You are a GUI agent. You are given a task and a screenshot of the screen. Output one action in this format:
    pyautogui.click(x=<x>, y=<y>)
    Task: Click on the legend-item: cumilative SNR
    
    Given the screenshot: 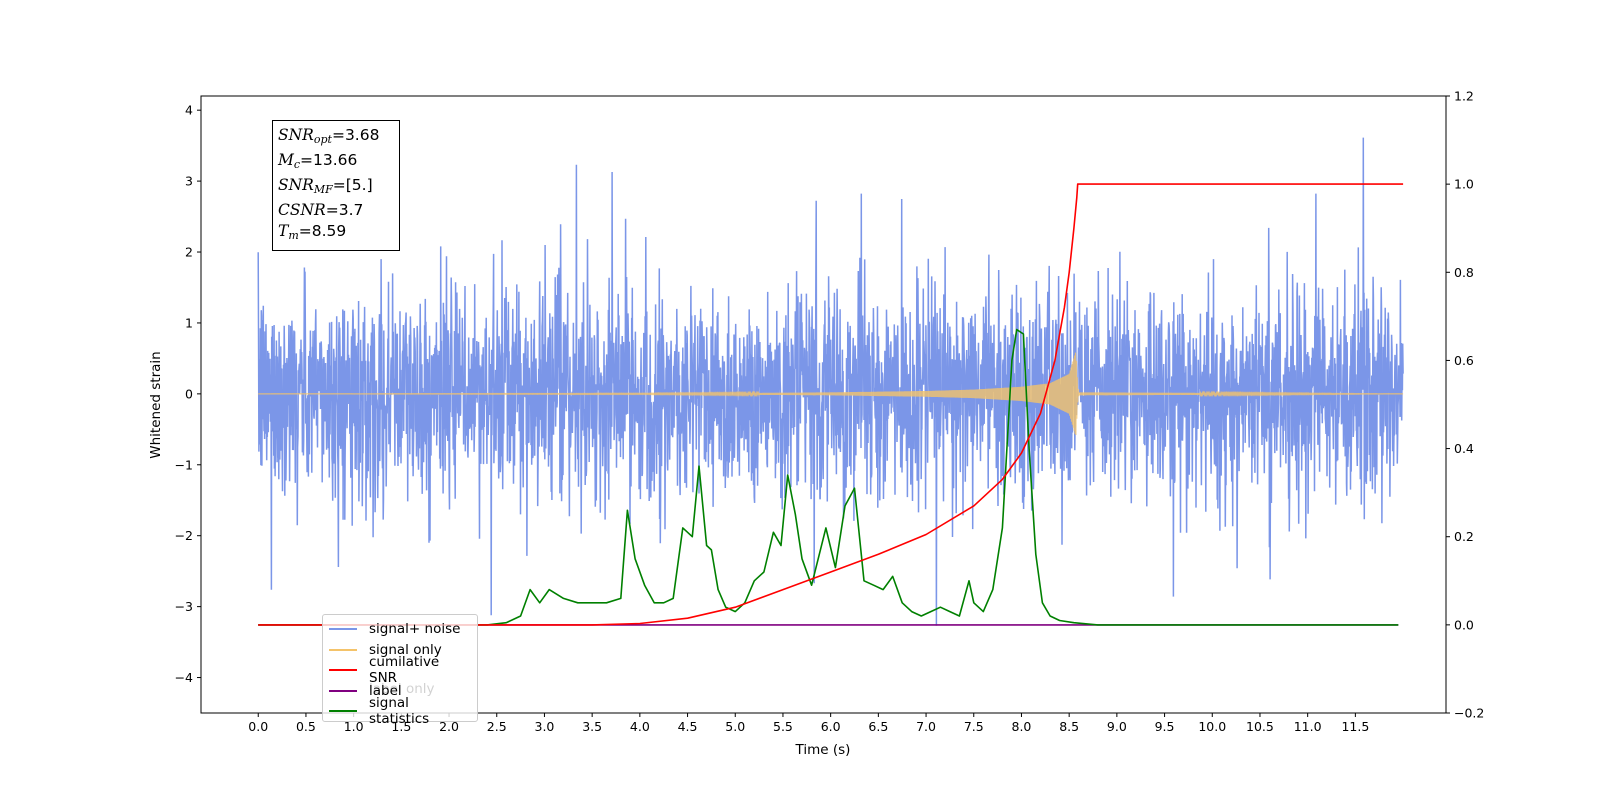 What is the action you would take?
    pyautogui.click(x=400, y=670)
    